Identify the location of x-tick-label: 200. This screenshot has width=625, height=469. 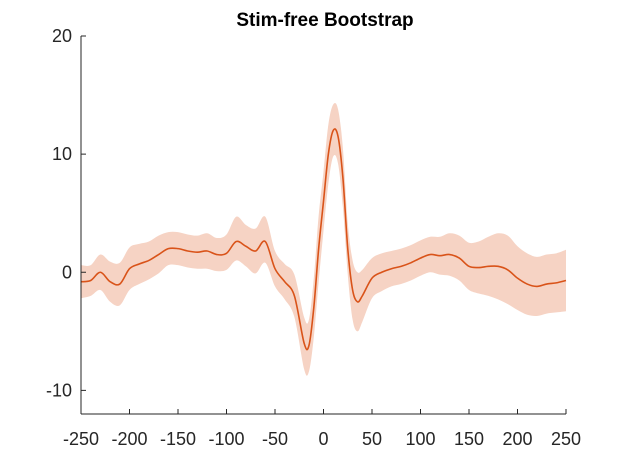
(517, 439).